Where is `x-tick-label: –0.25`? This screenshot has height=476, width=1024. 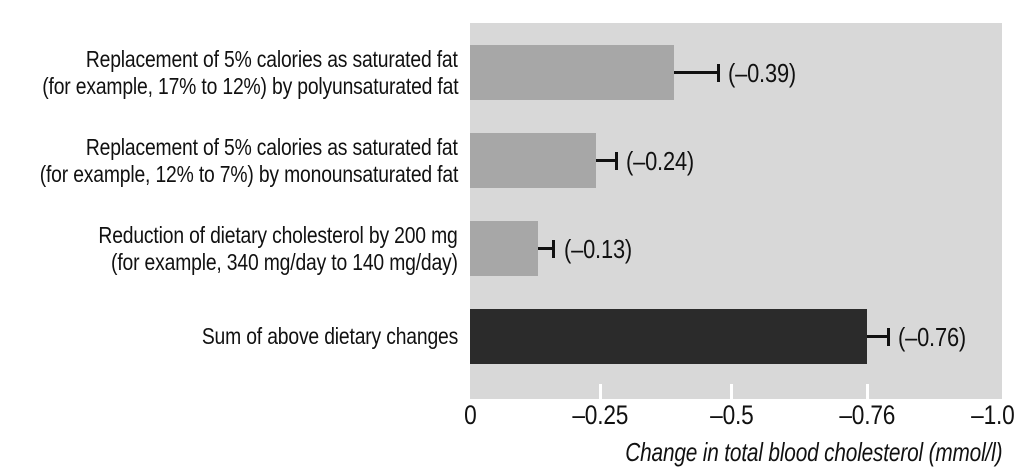
x-tick-label: –0.25 is located at coordinates (601, 415).